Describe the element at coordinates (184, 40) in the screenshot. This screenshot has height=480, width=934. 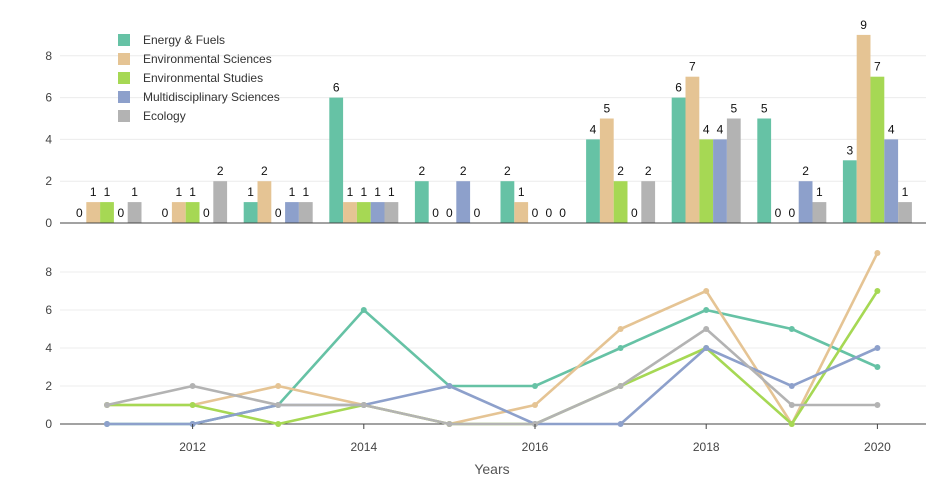
I see `legend-label: Energy & Fuels` at that location.